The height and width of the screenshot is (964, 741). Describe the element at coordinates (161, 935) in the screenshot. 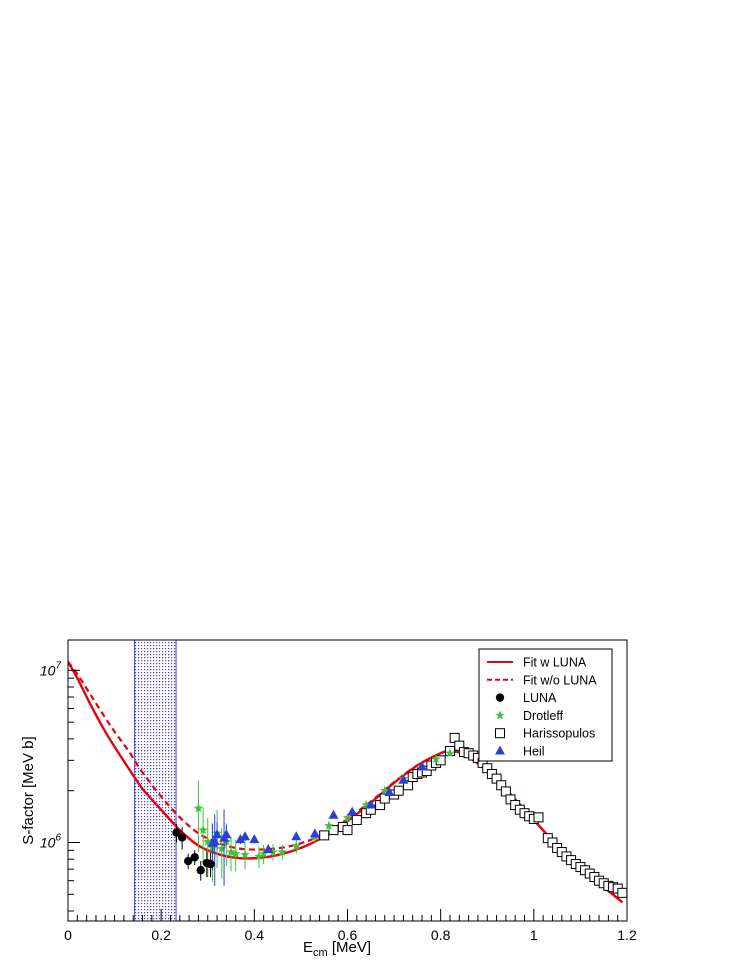

I see `x-tick-label: 0.2` at that location.